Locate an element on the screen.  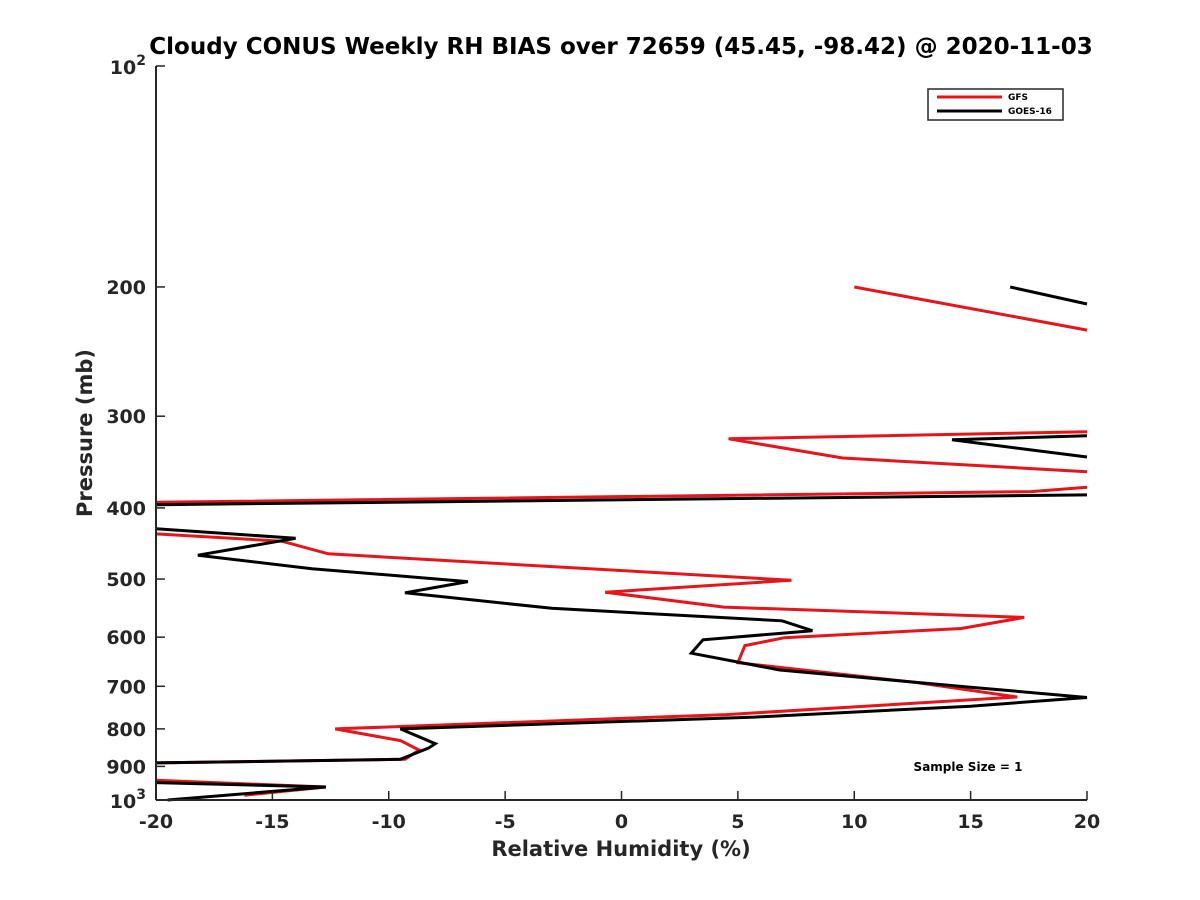
legend-label-goes16: GOES-16 is located at coordinates (1030, 112).